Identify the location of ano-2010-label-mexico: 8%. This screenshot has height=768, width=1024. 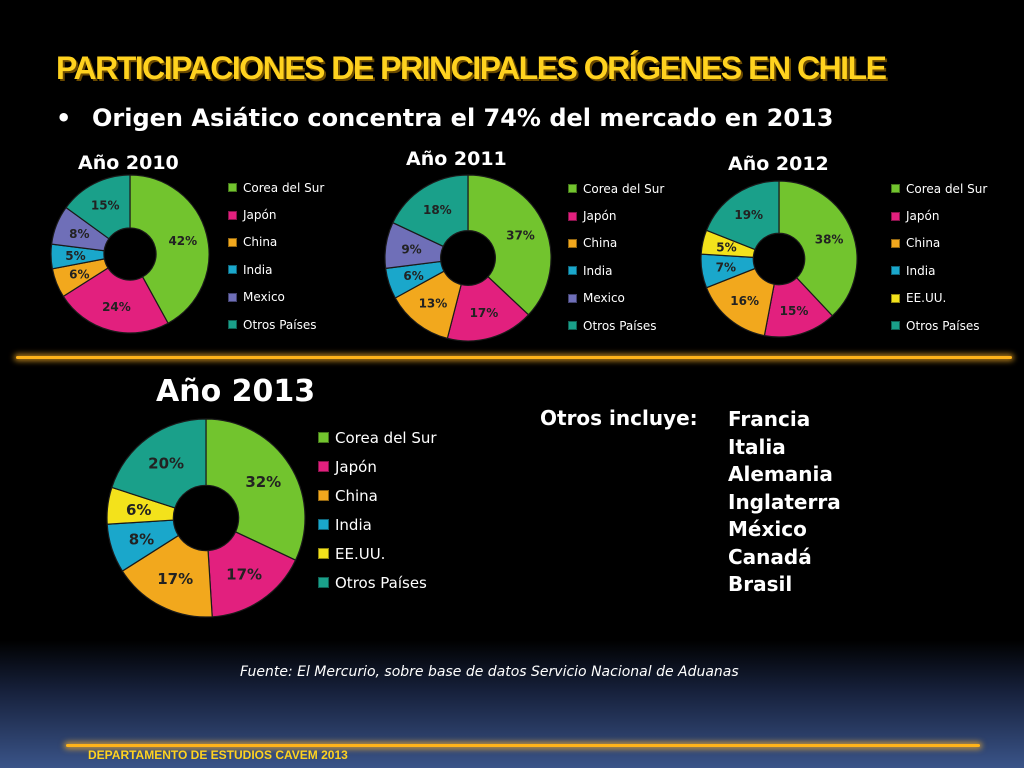
(79, 234).